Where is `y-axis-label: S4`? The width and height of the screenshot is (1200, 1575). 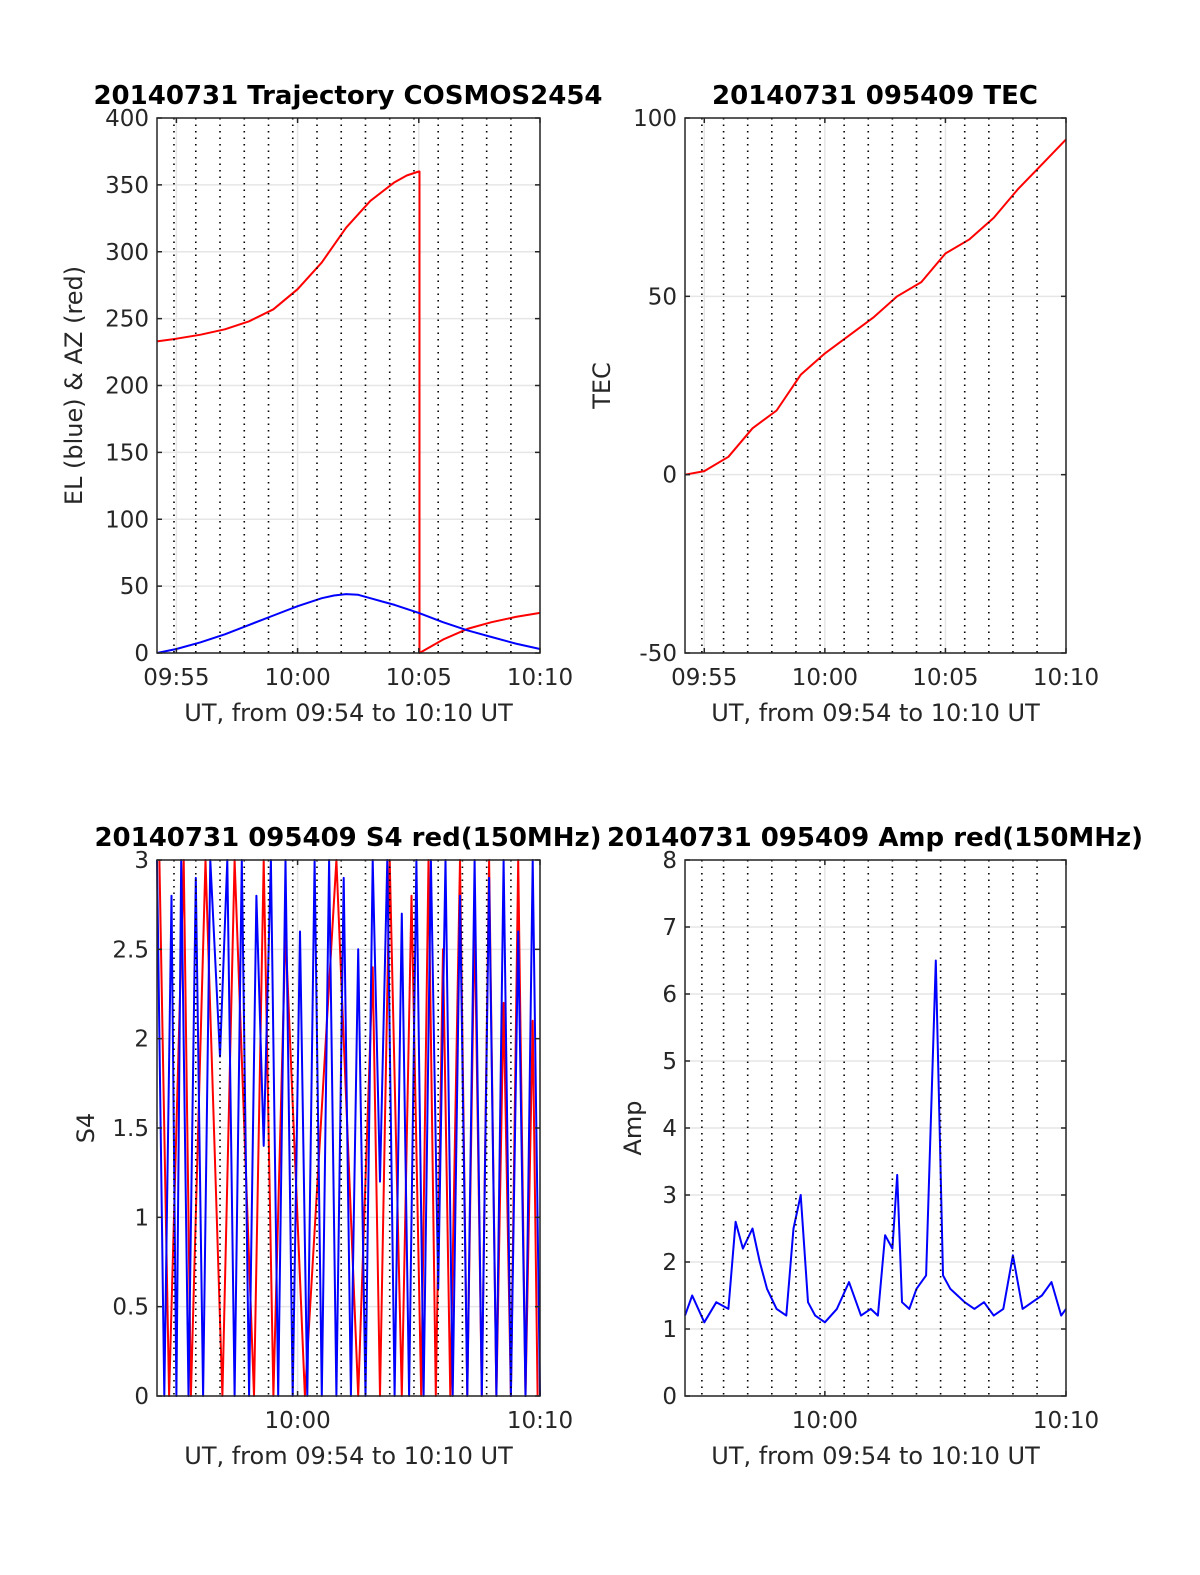
y-axis-label: S4 is located at coordinates (86, 1128).